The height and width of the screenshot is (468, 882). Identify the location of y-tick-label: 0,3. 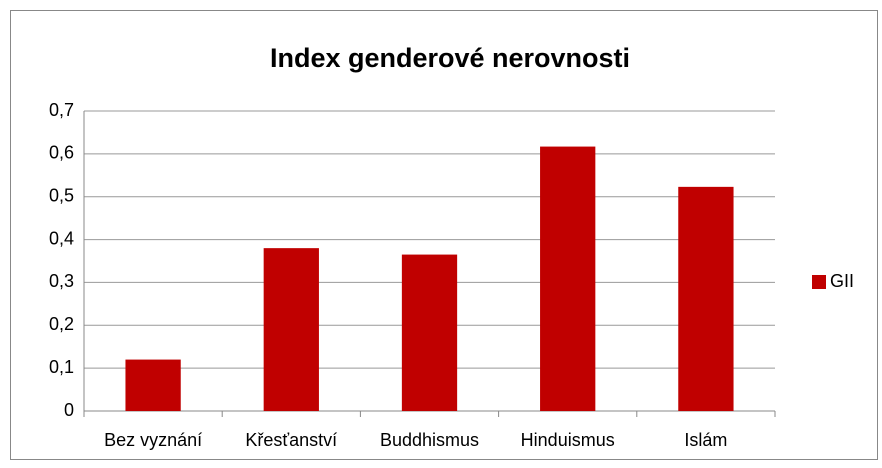
(61, 281).